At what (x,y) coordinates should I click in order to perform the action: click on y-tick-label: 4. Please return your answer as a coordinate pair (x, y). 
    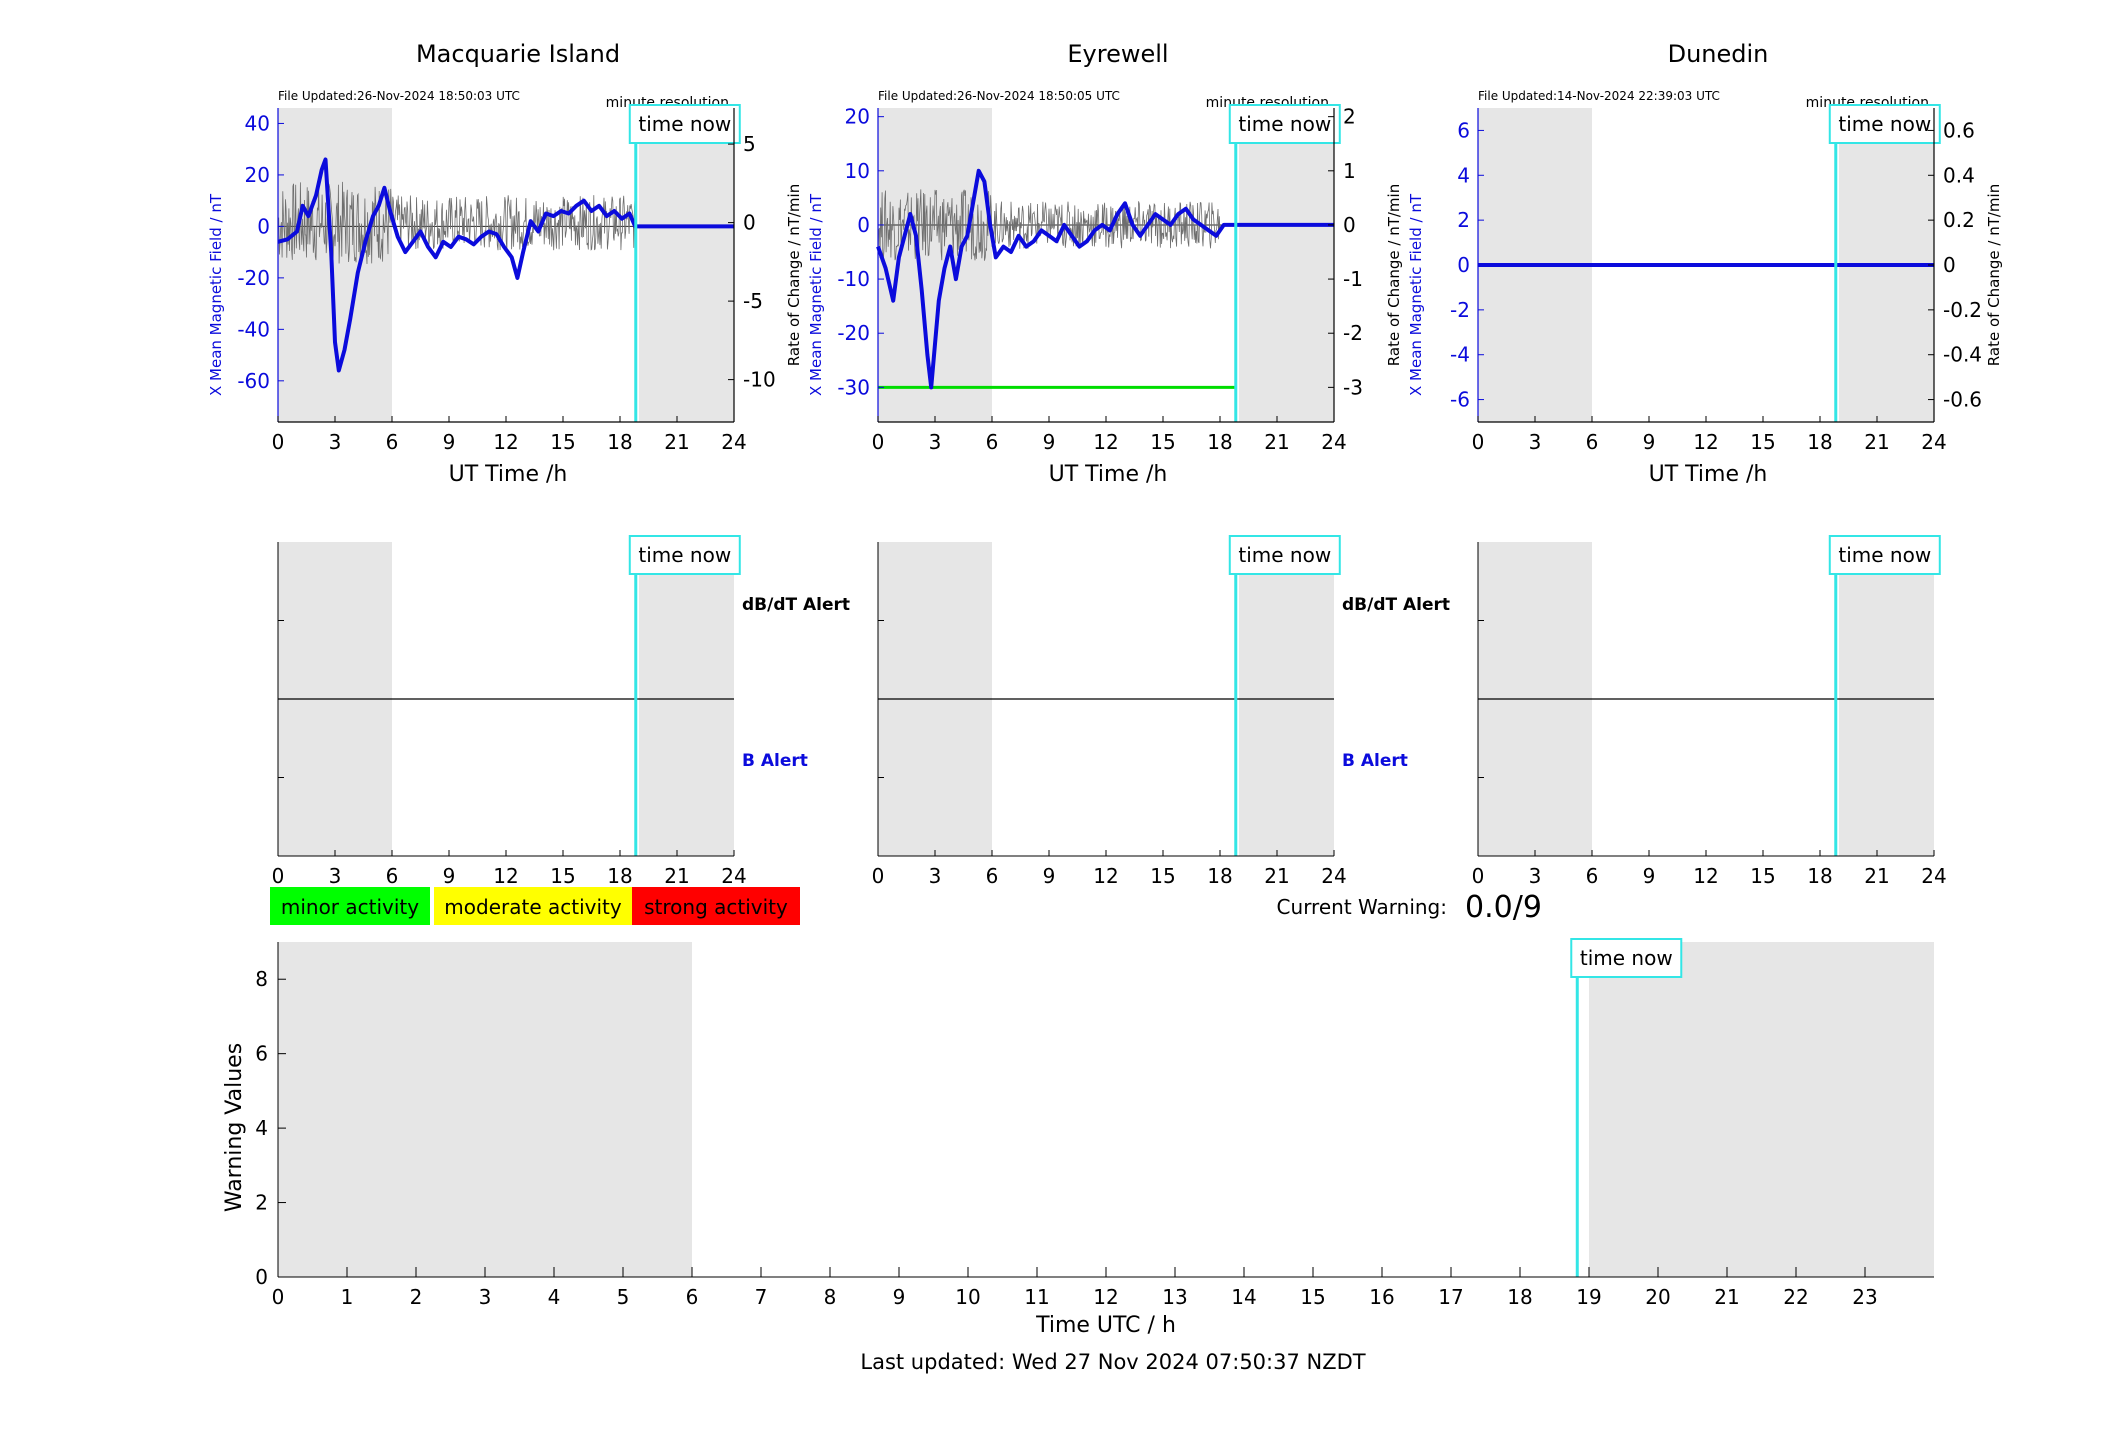
    Looking at the image, I should click on (261, 1128).